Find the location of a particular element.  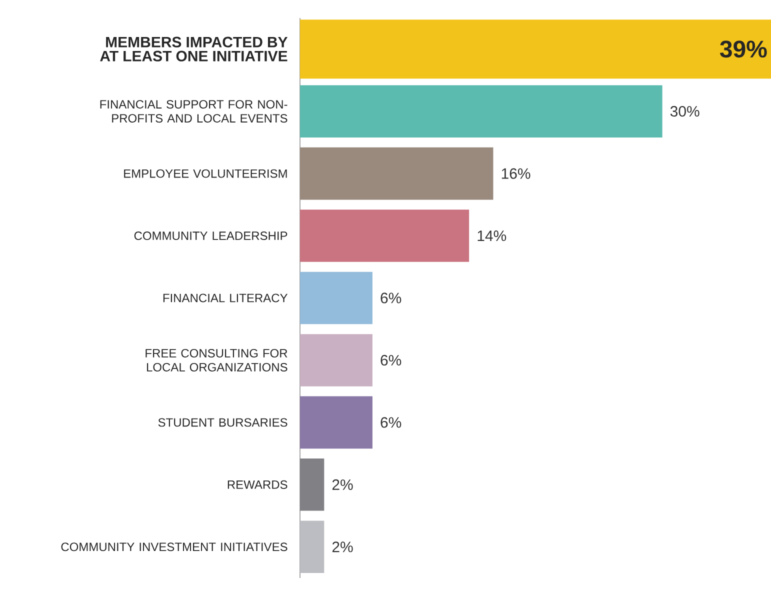

y-tick-label: FINANCIAL LITERACY is located at coordinates (225, 298).